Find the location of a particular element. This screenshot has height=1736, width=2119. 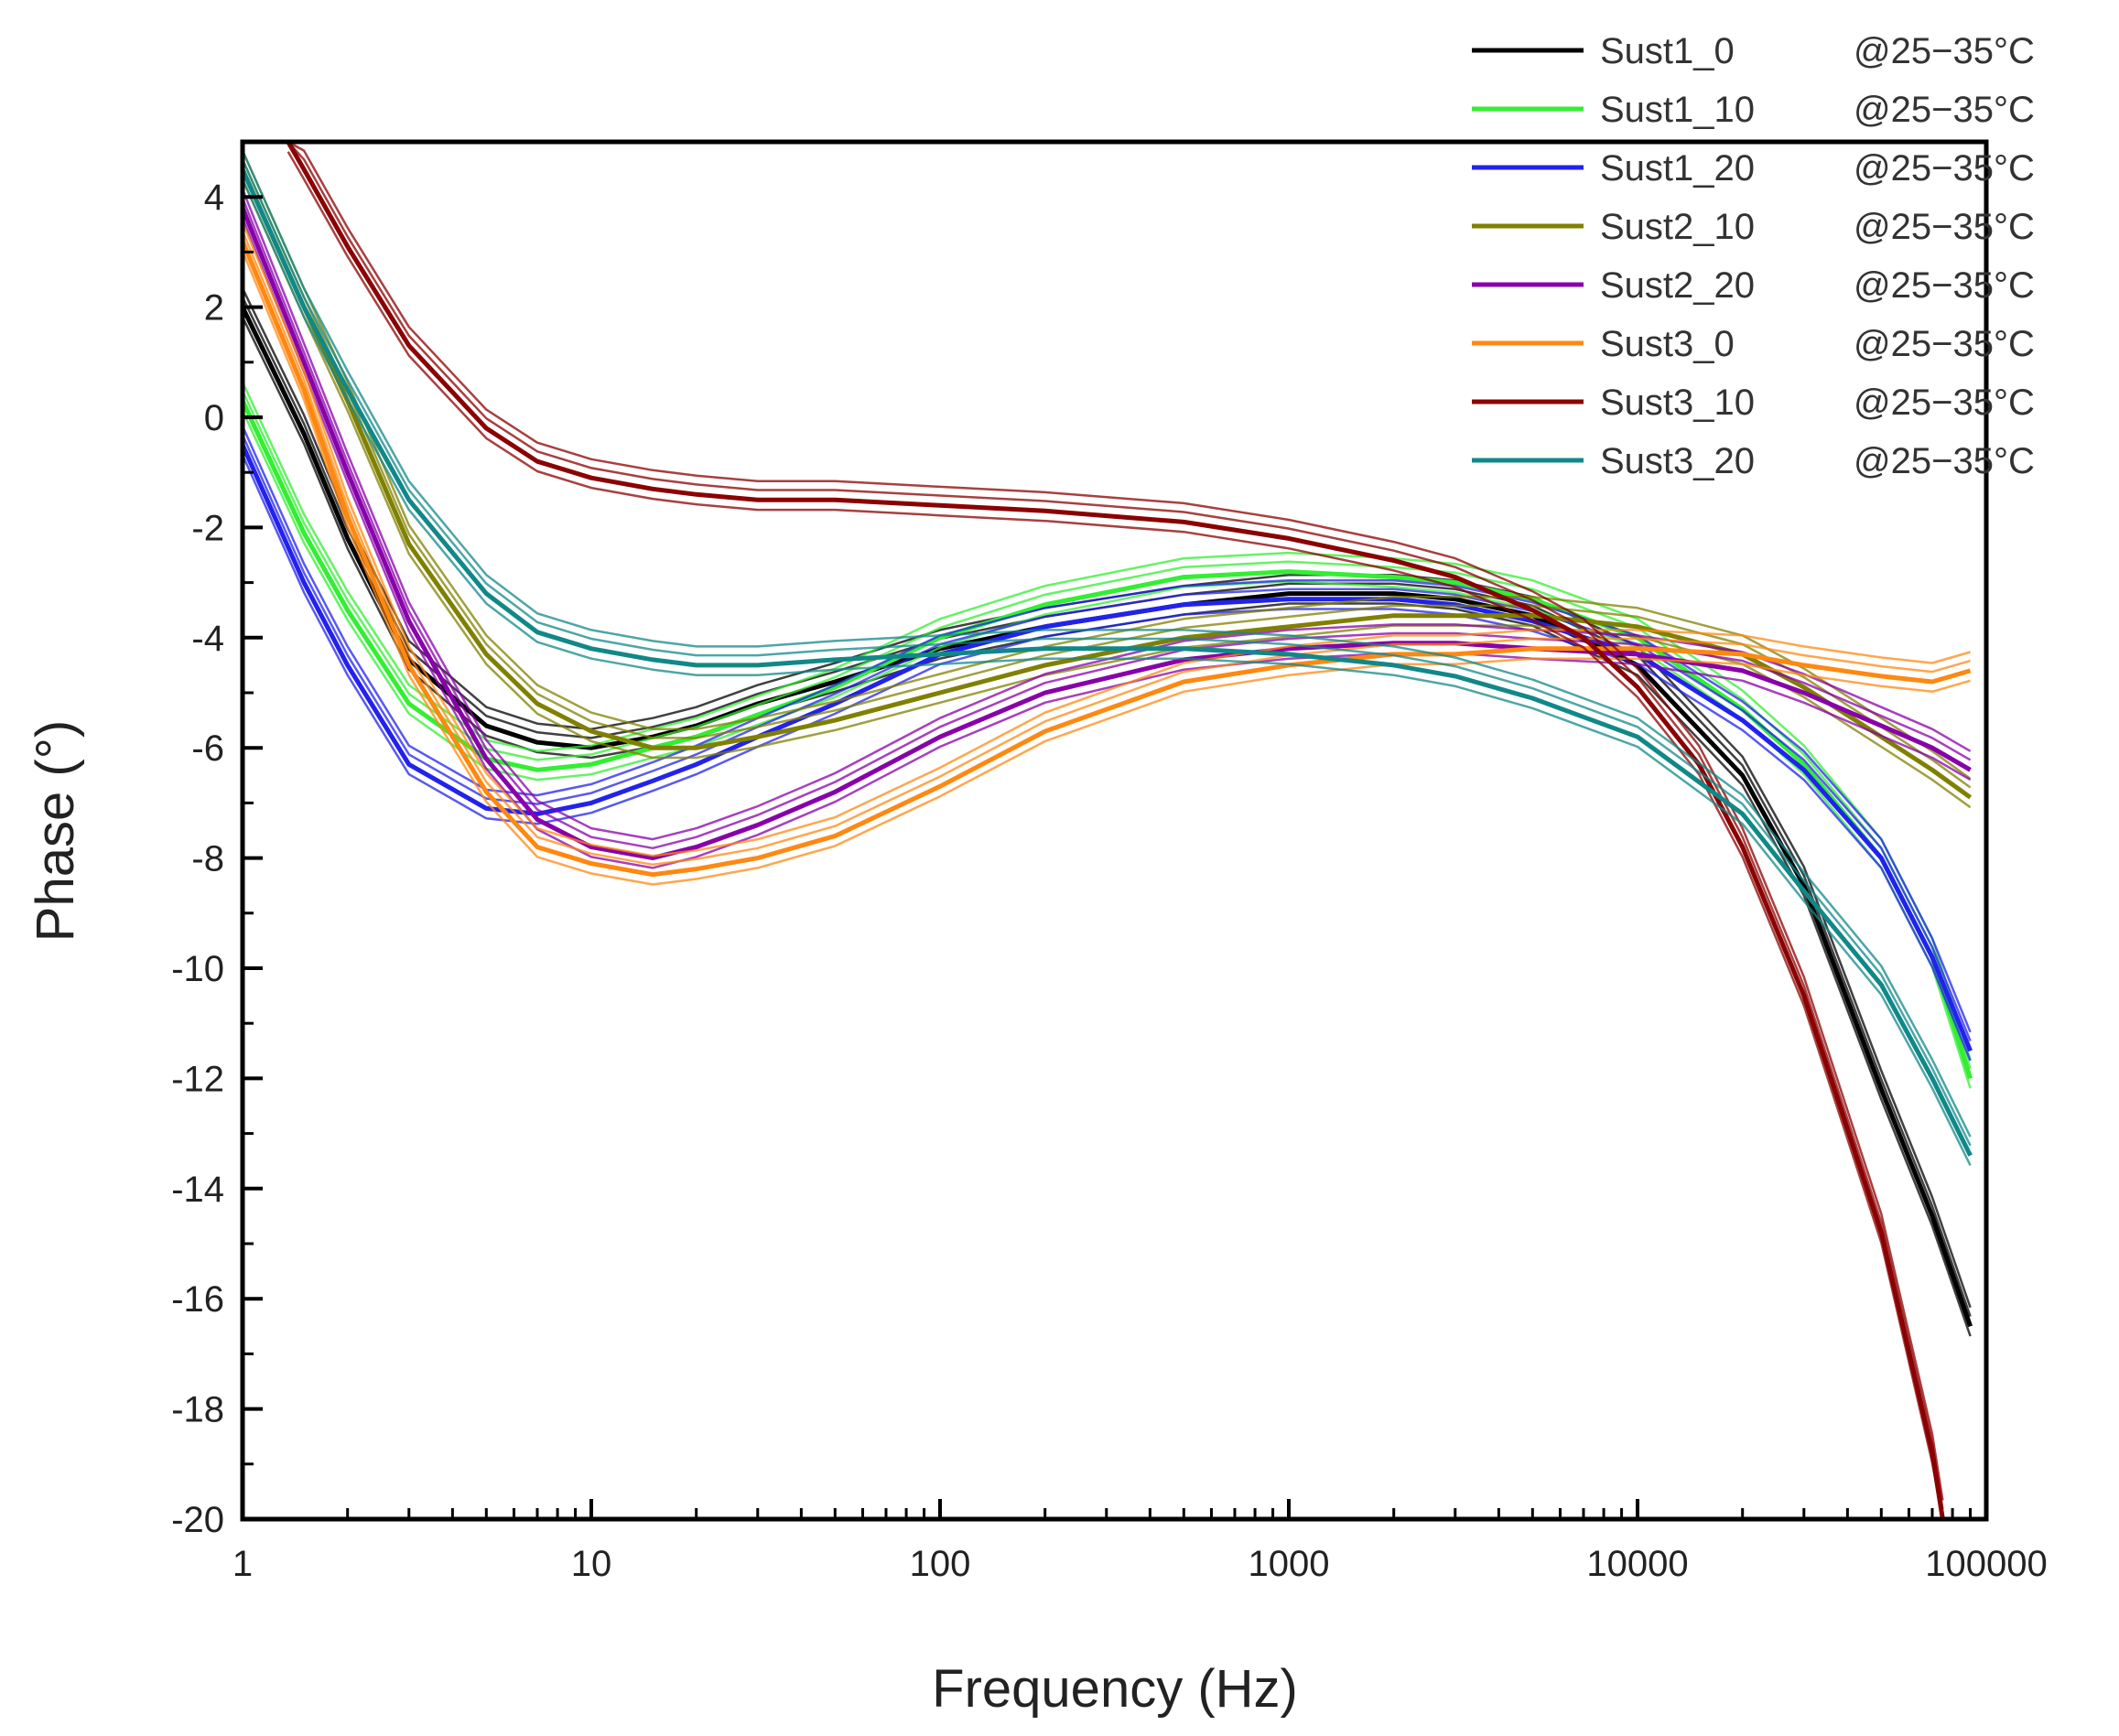

y-tick-label: 2 is located at coordinates (214, 308).